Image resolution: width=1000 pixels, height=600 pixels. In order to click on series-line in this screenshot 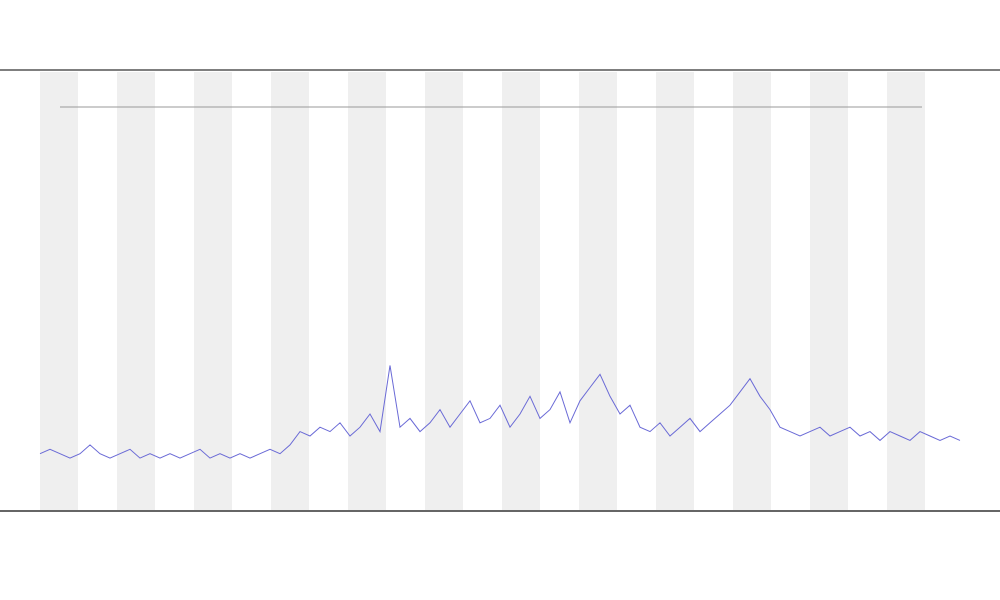, I will do `click(500, 412)`.